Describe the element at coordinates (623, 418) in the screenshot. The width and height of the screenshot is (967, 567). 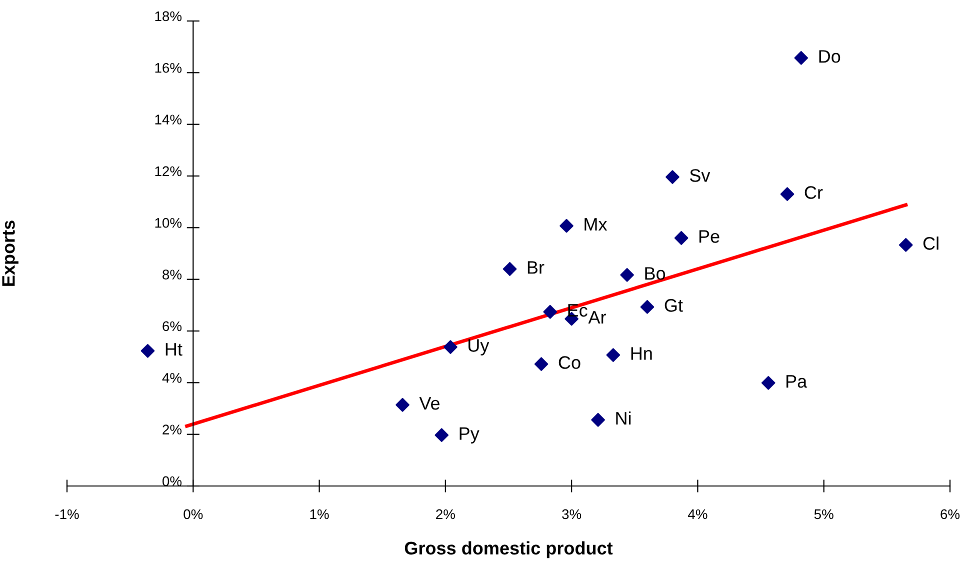
I see `annotation: Ni` at that location.